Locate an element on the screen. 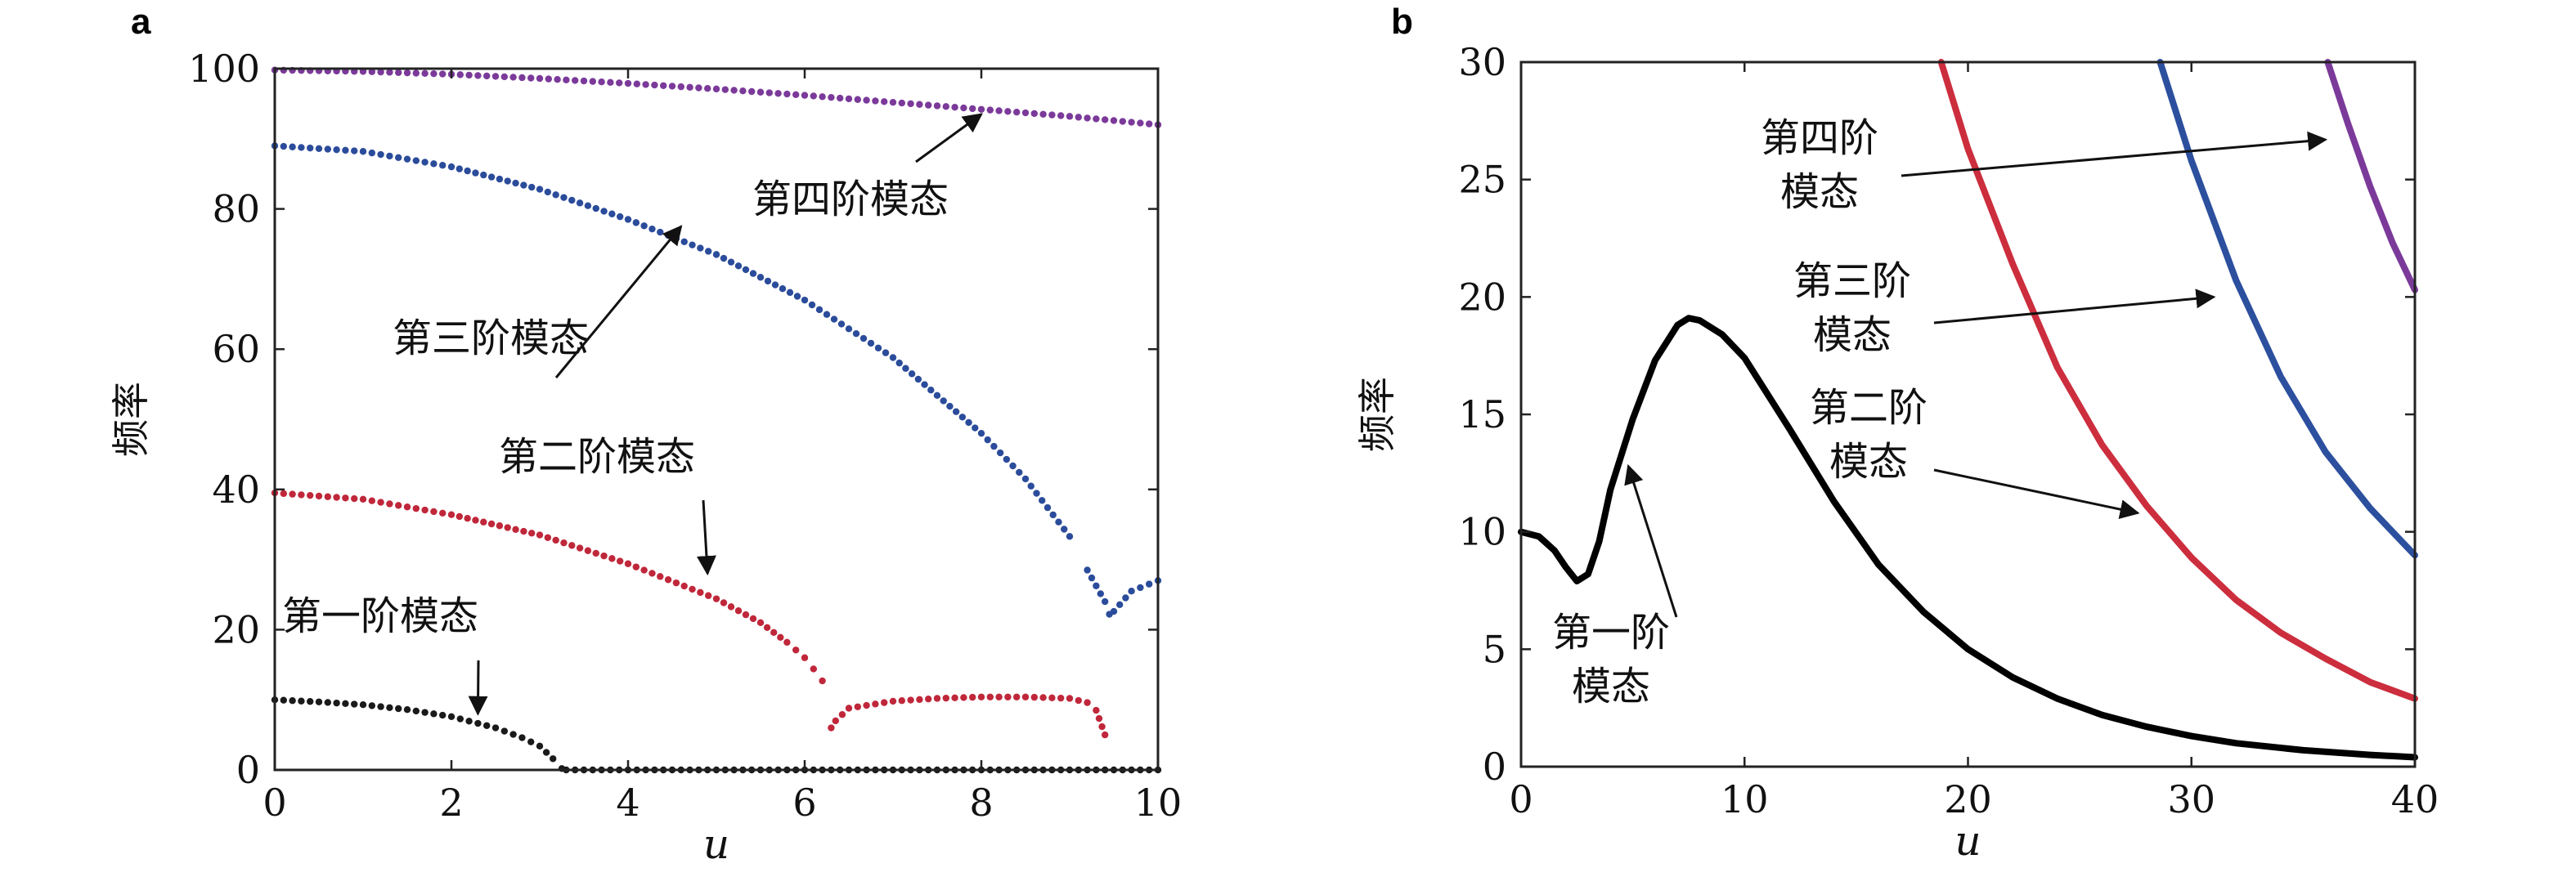 Image resolution: width=2576 pixels, height=877 pixels. a-xtick-label: 10 is located at coordinates (1159, 803).